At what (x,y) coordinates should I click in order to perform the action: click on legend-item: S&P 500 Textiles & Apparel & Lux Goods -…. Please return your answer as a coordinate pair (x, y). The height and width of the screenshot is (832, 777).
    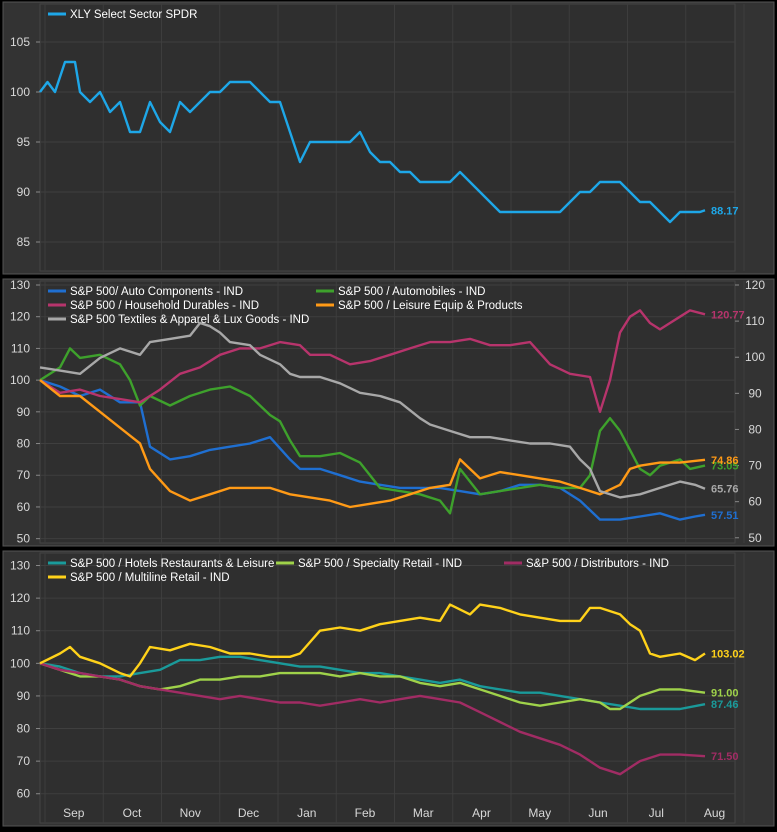
    Looking at the image, I should click on (178, 320).